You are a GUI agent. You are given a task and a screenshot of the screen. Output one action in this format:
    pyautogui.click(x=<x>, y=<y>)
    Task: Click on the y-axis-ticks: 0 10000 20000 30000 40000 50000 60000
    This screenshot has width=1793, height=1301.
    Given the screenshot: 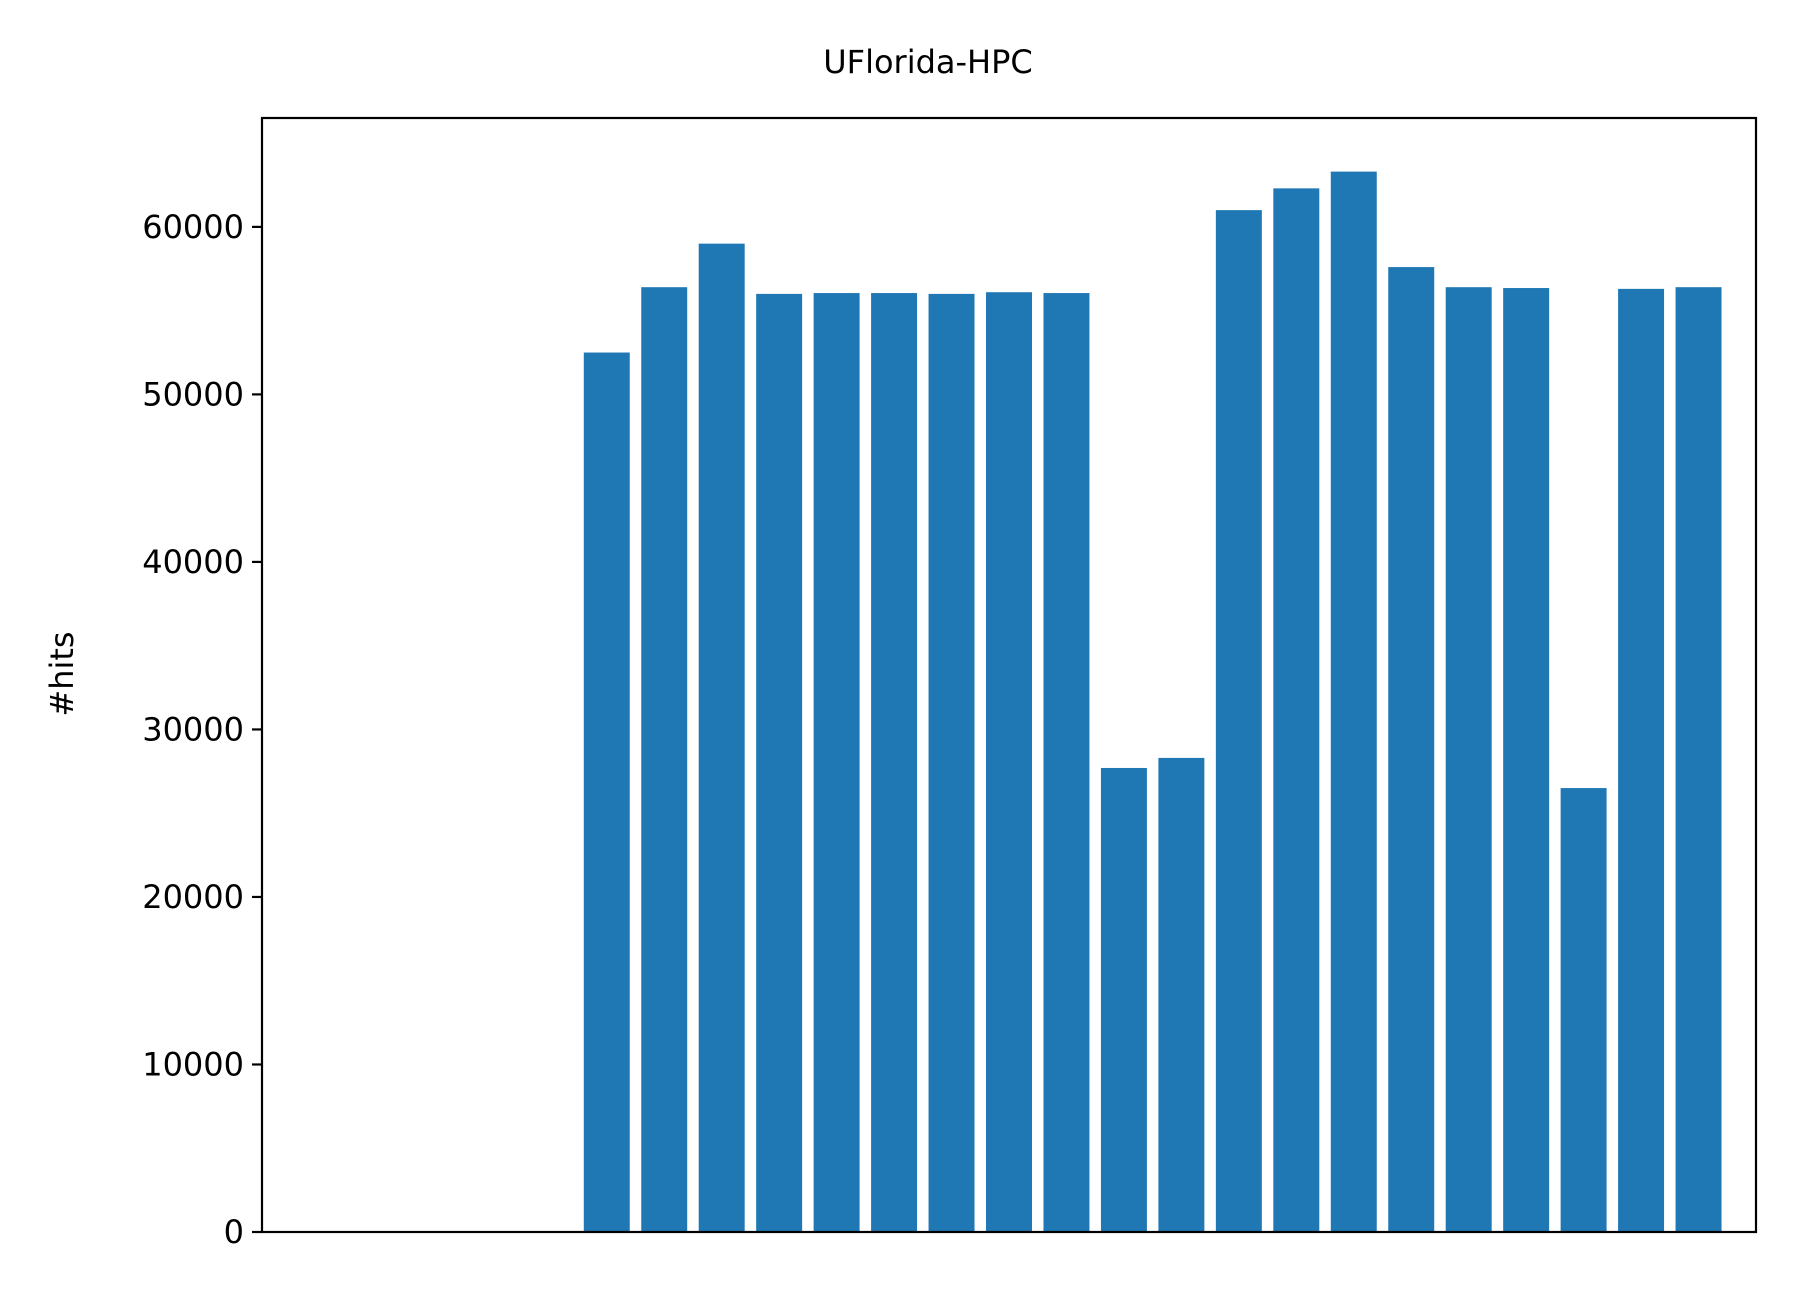 What is the action you would take?
    pyautogui.click(x=202, y=729)
    